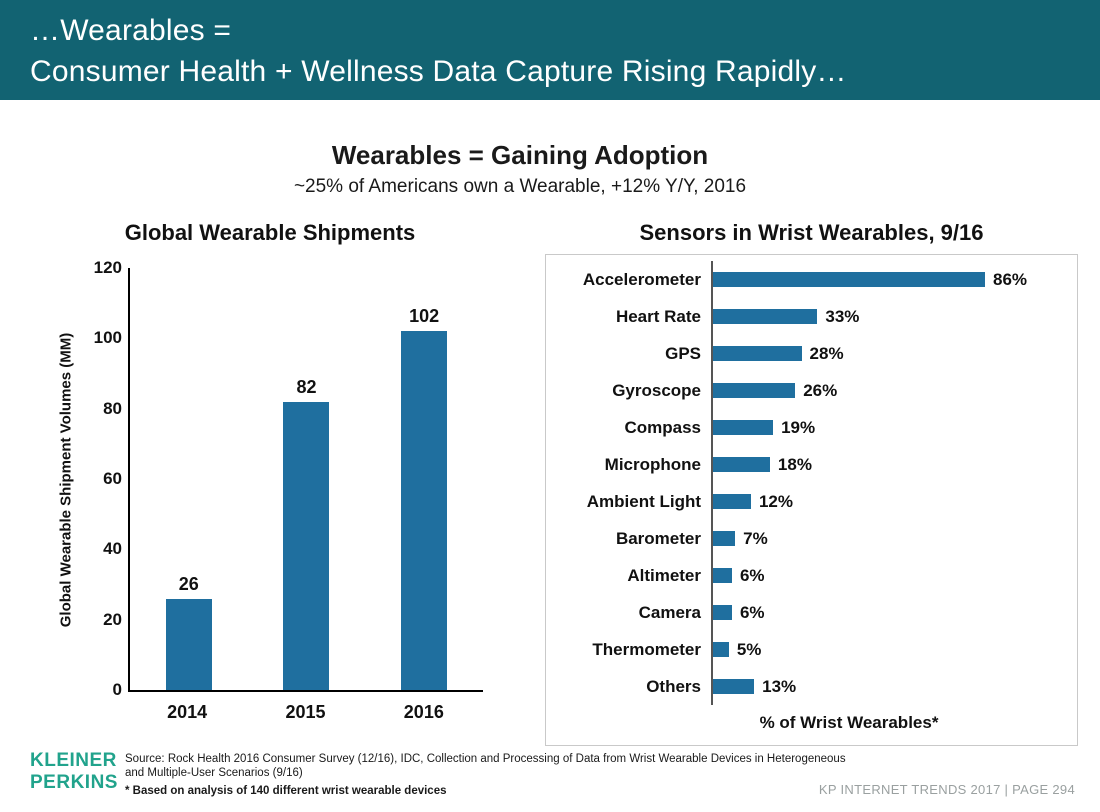 The image size is (1100, 812). I want to click on bar-group: 26, so click(189, 632).